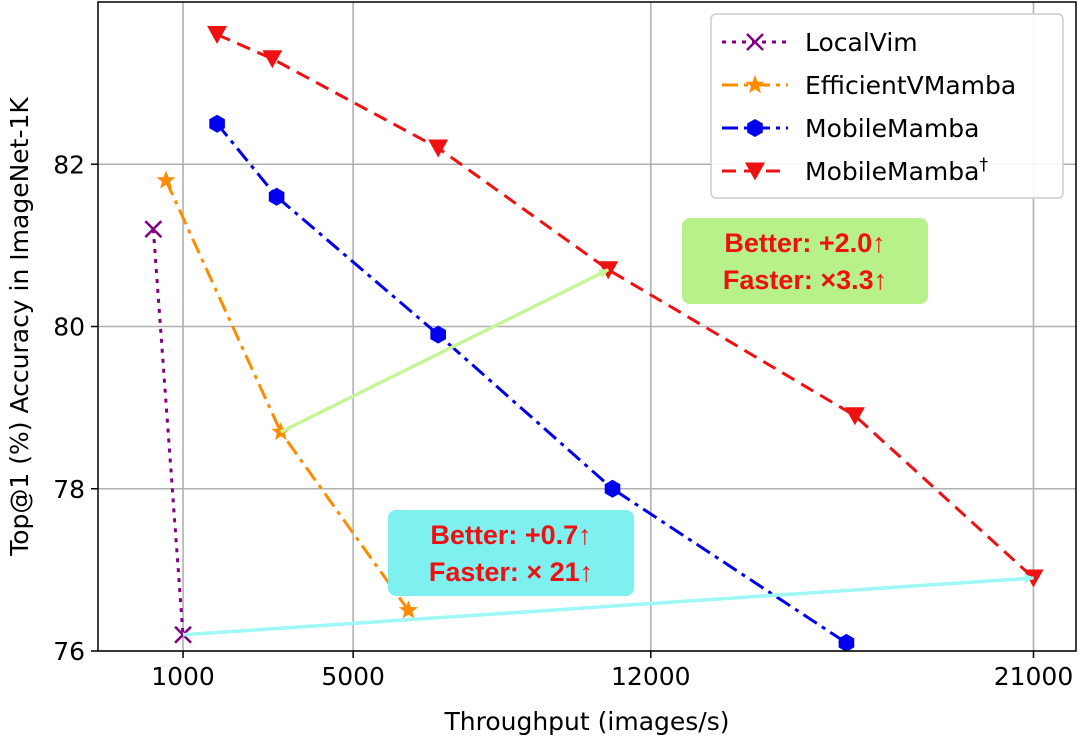  I want to click on legend-label: MobileMamba†, so click(896, 170).